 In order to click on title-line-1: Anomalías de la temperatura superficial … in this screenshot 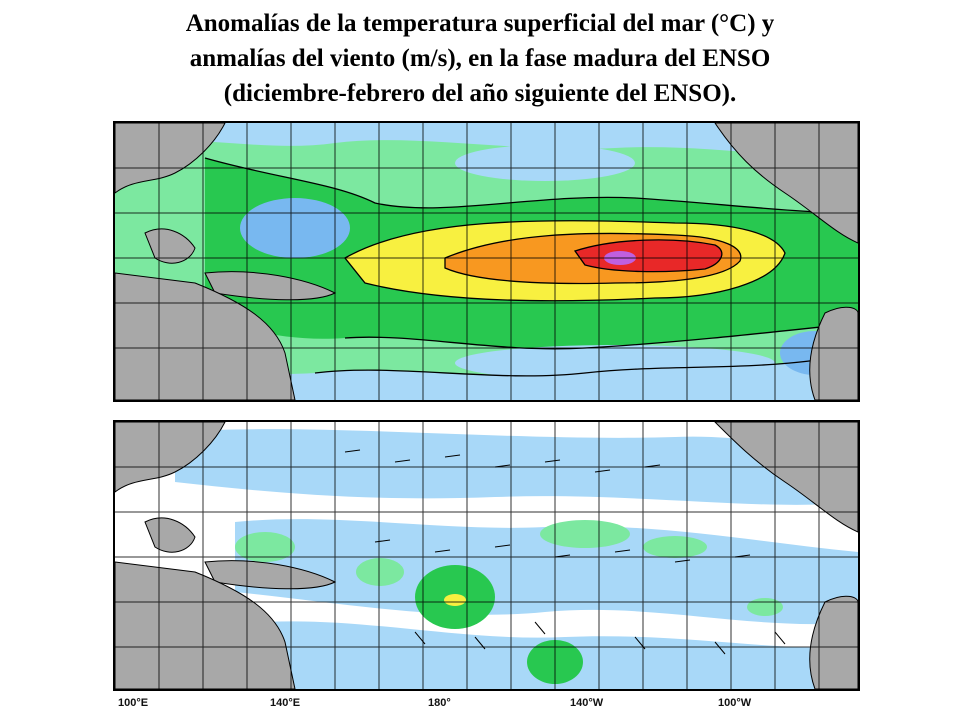, I will do `click(480, 23)`.